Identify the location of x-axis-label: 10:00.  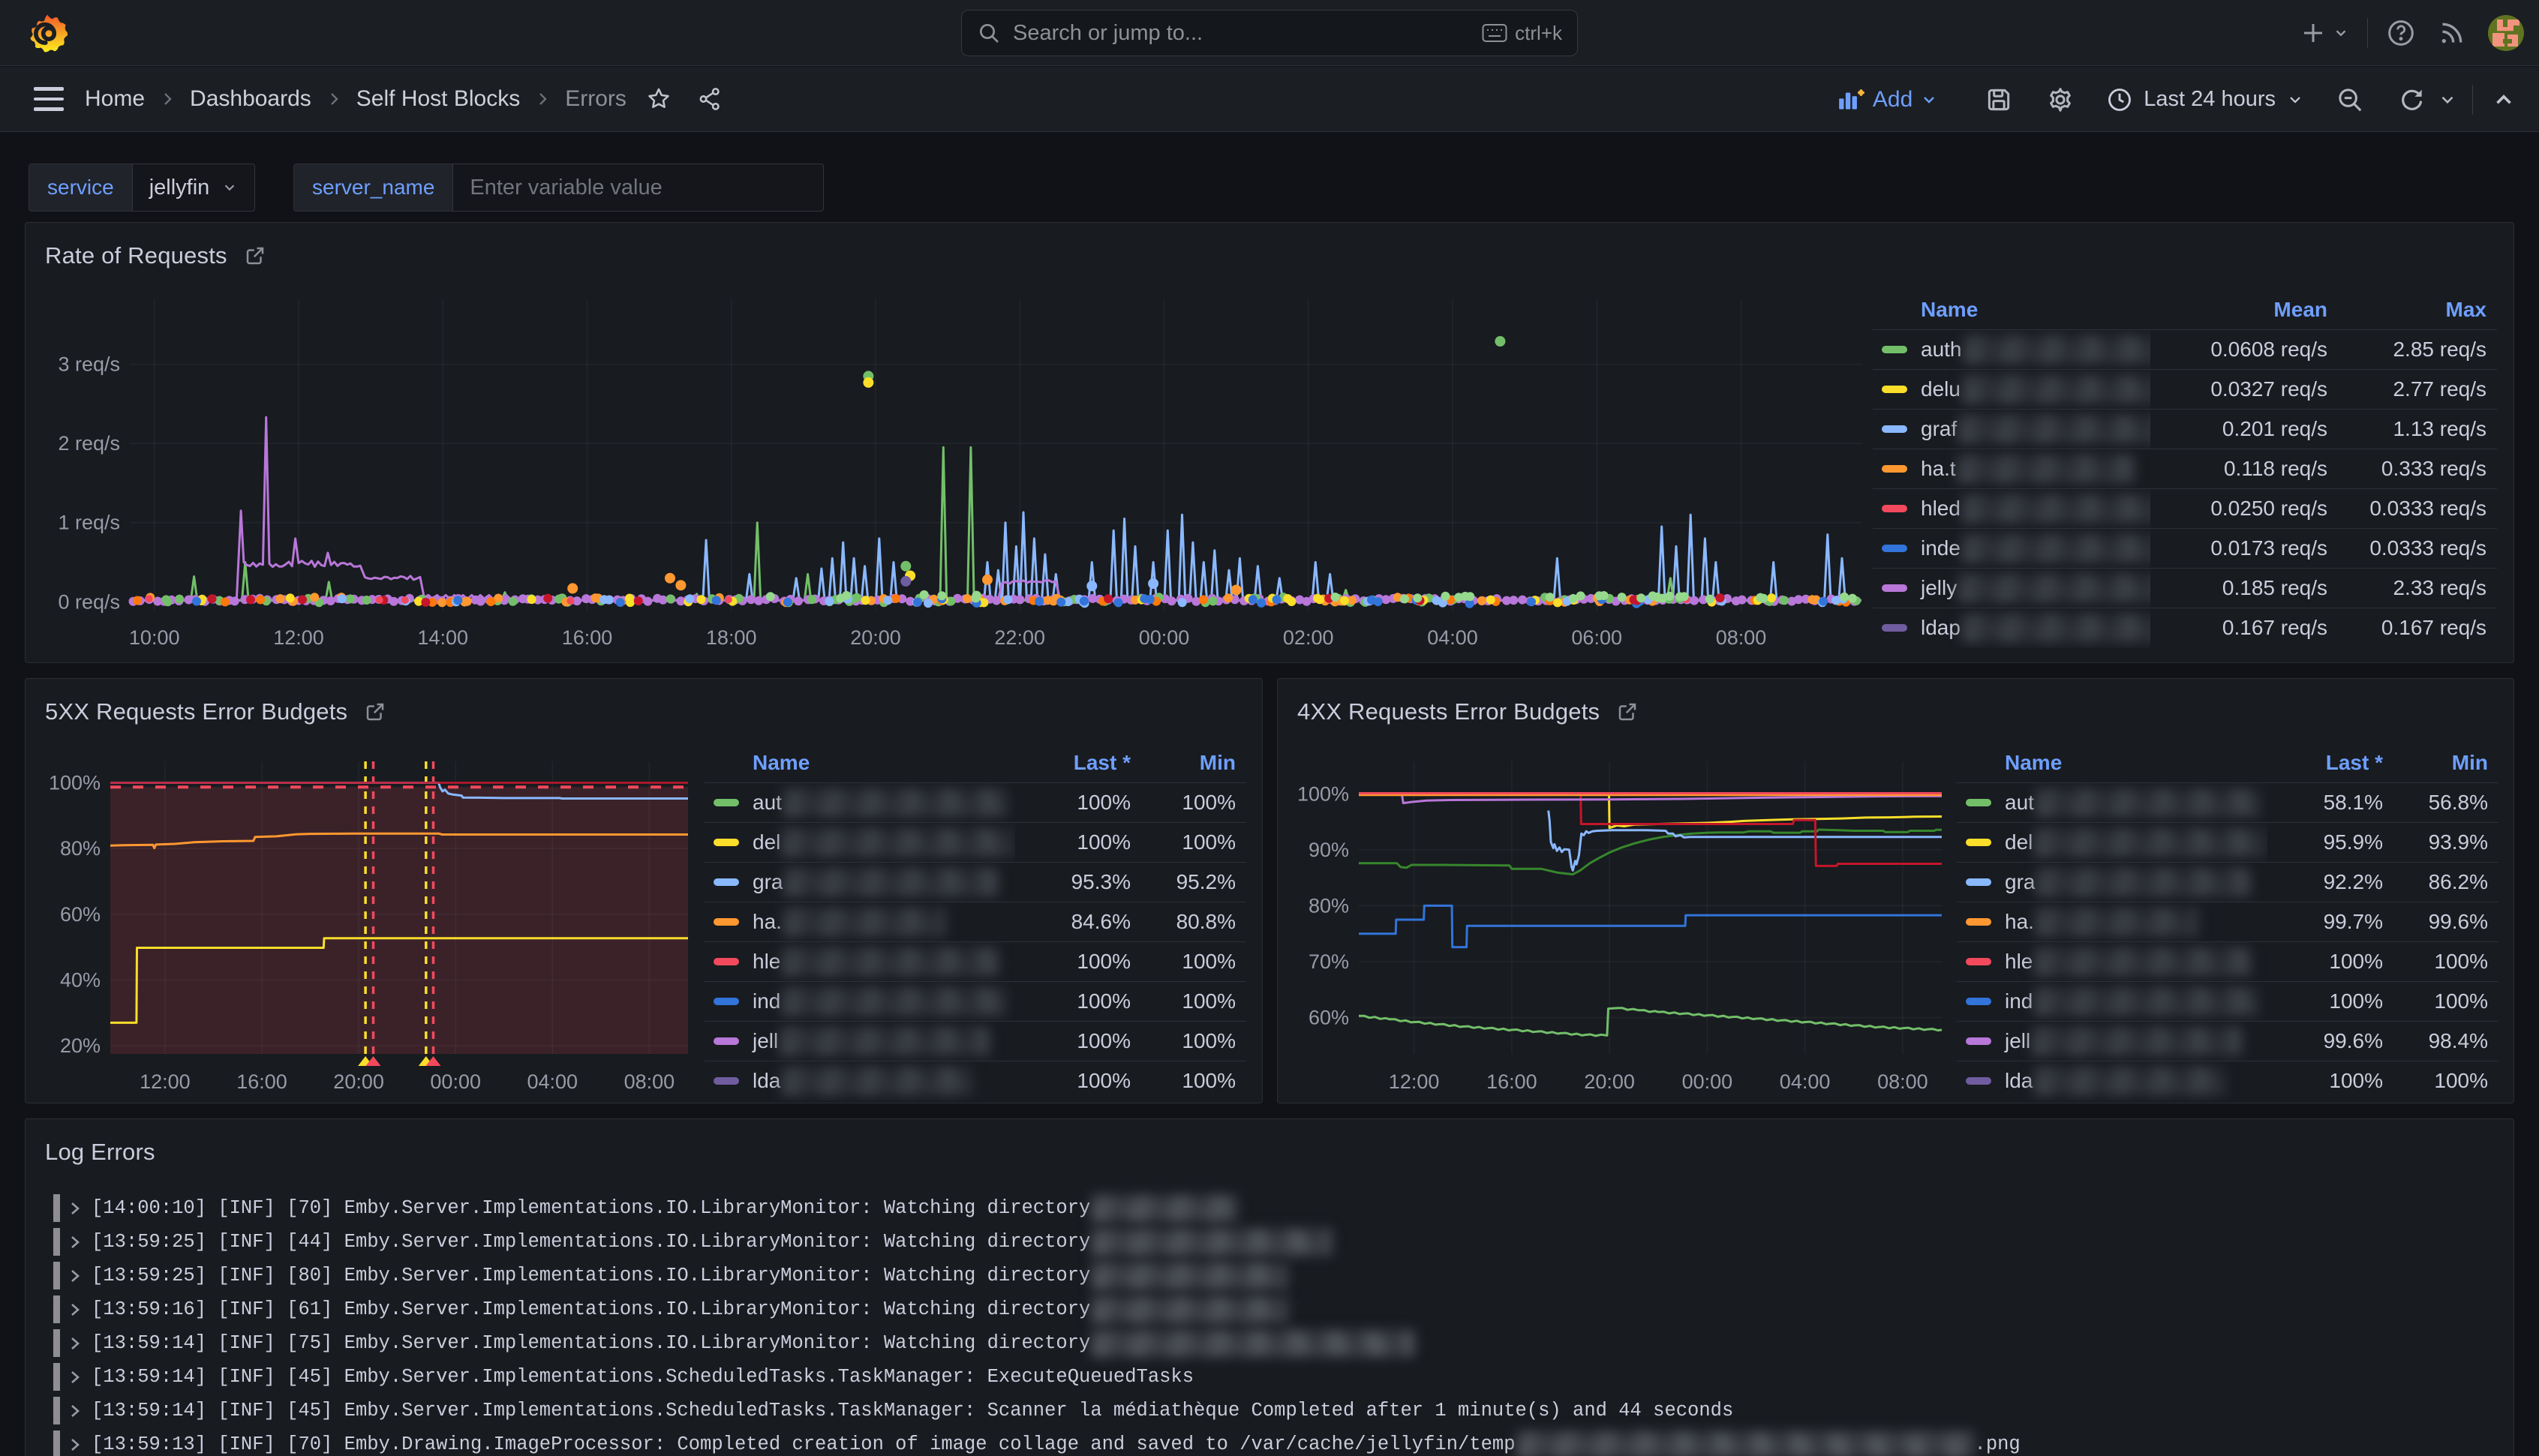
(154, 637).